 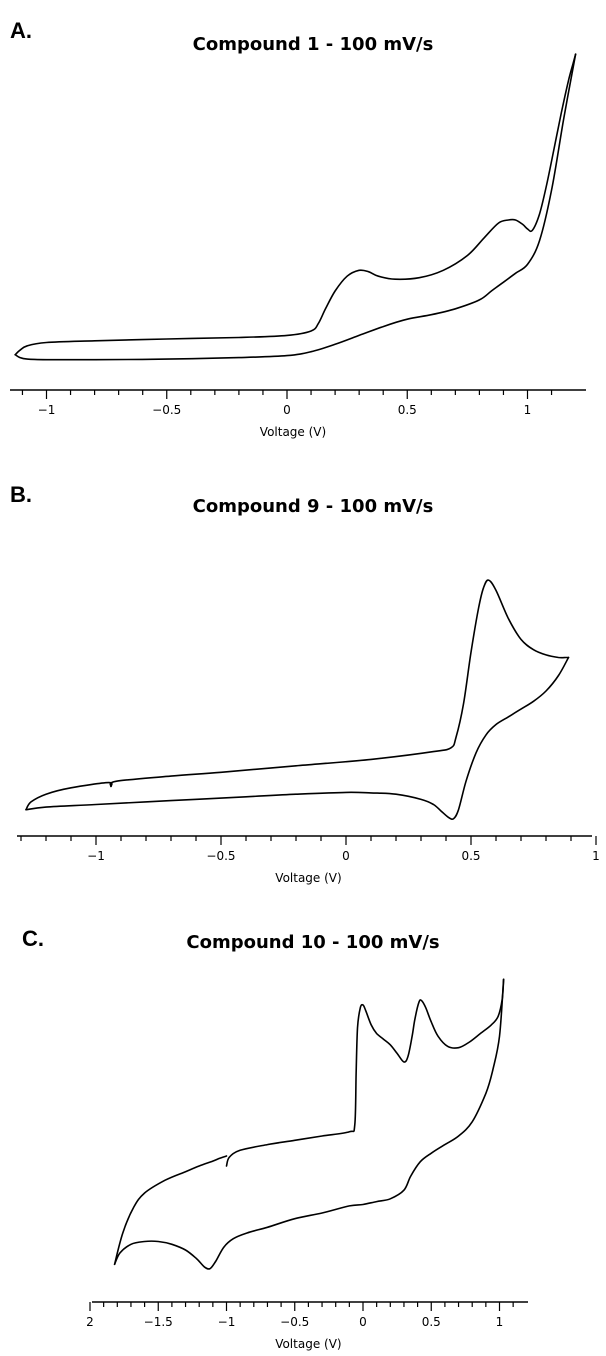 What do you see at coordinates (33, 938) in the screenshot?
I see `panel-letter-c: C.` at bounding box center [33, 938].